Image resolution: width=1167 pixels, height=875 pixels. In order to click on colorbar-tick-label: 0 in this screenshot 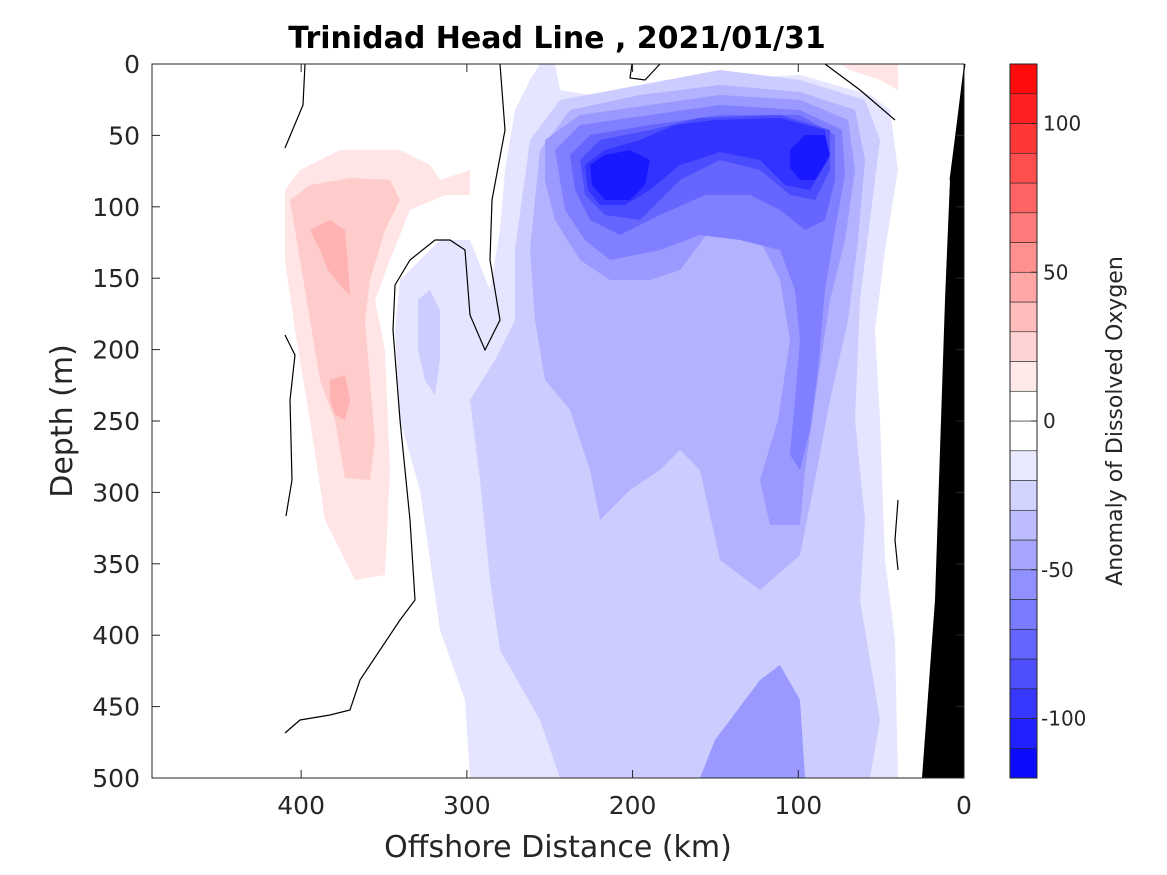, I will do `click(1049, 421)`.